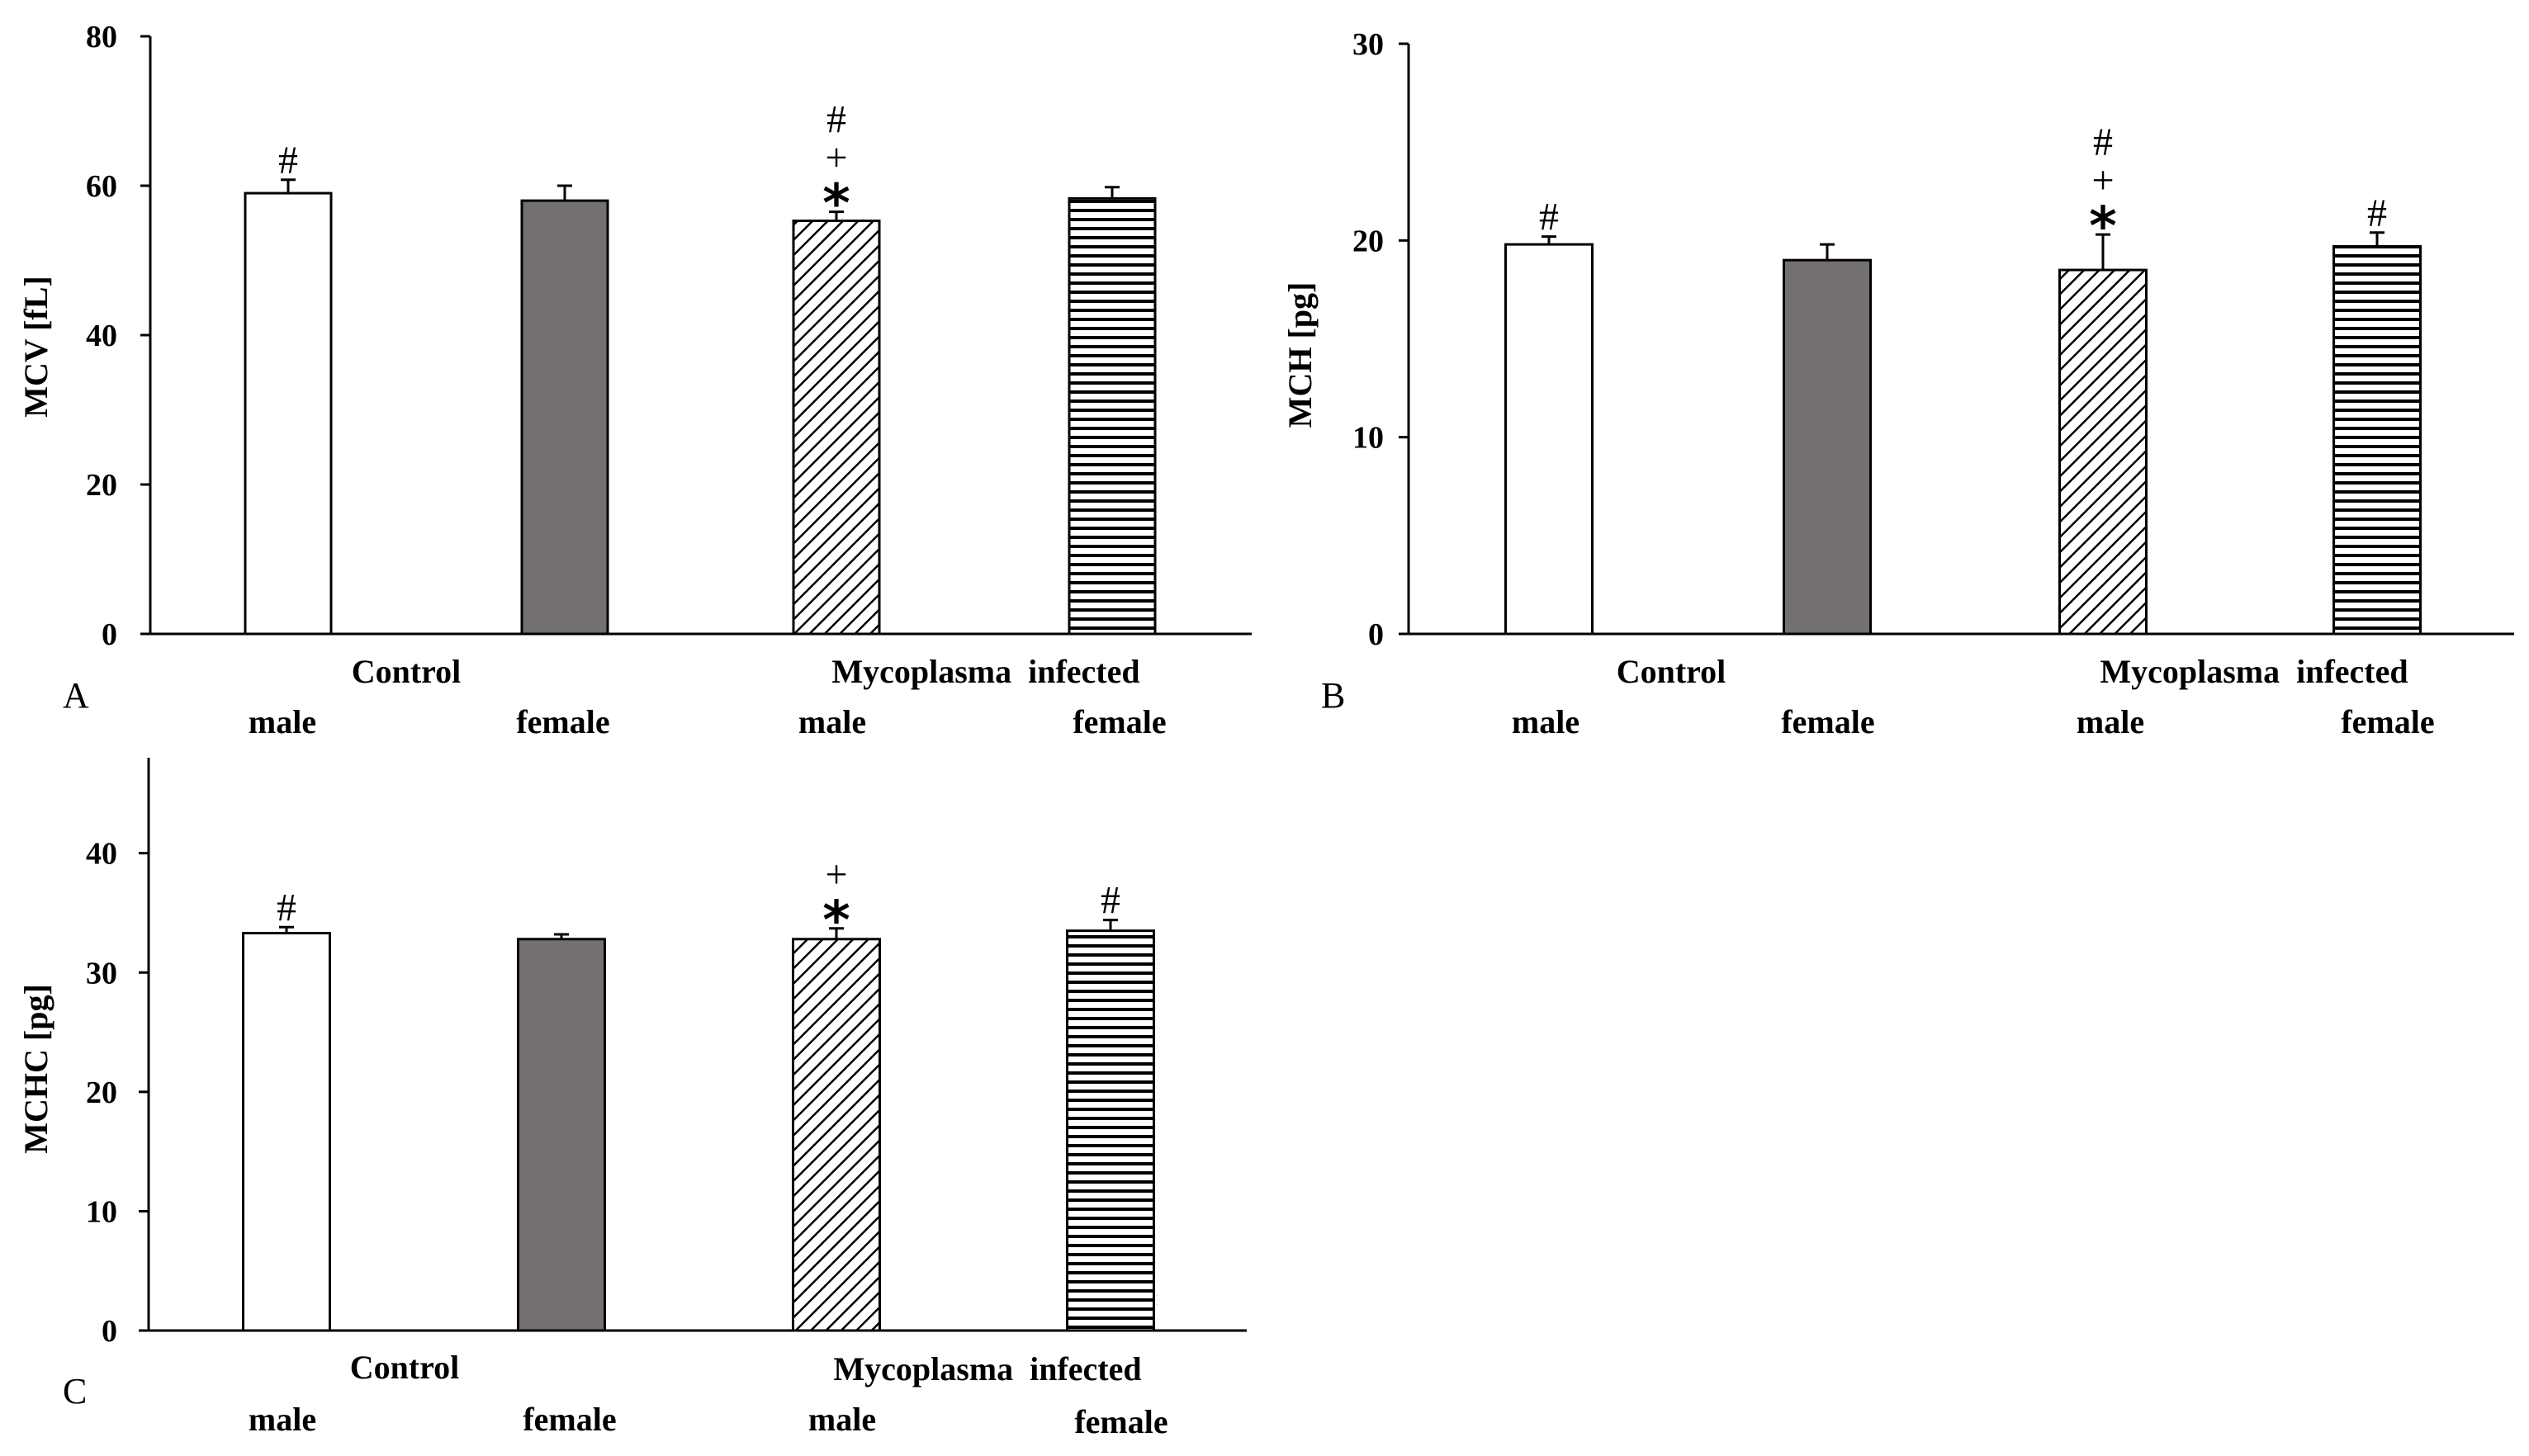 The width and height of the screenshot is (2529, 1456). Describe the element at coordinates (407, 671) in the screenshot. I see `panel-a-group-label-control: Control` at that location.